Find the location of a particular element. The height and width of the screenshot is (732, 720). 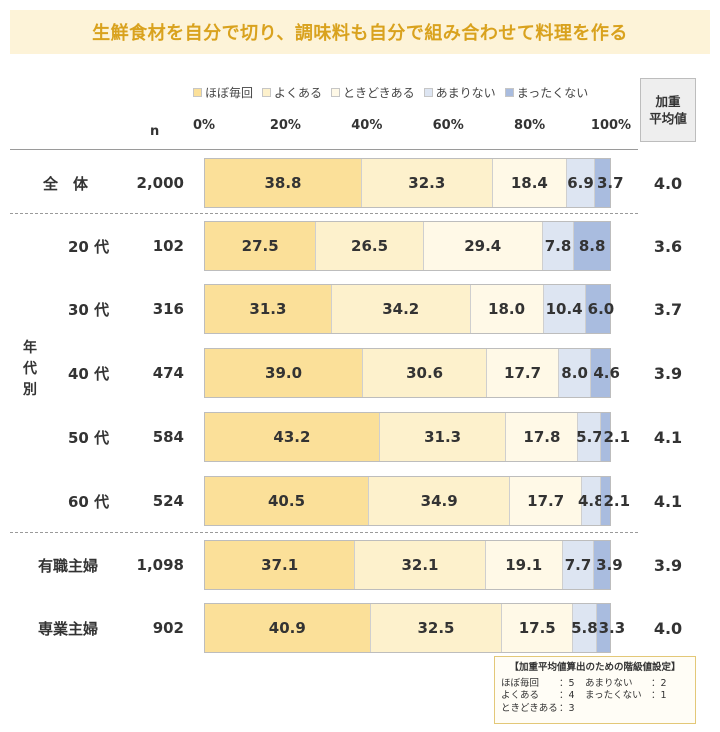

age-group-label-char: 別 is located at coordinates (30, 390).